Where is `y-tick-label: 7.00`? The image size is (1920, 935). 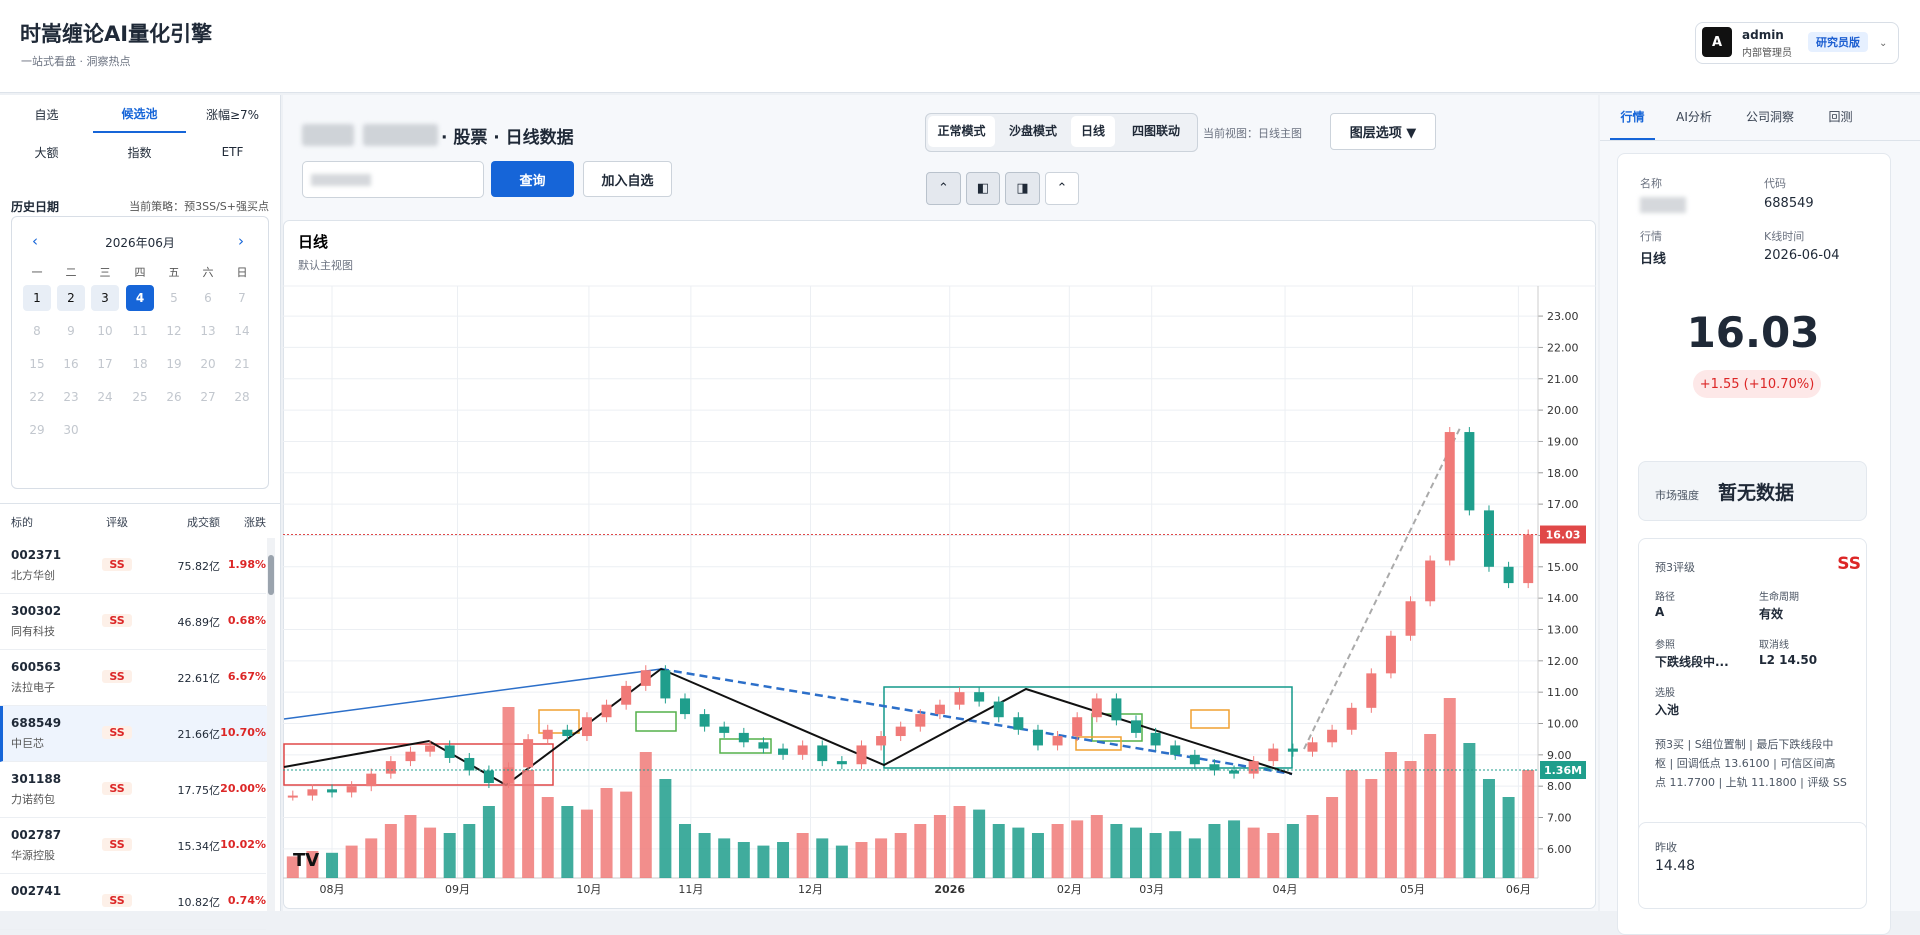 y-tick-label: 7.00 is located at coordinates (1559, 818).